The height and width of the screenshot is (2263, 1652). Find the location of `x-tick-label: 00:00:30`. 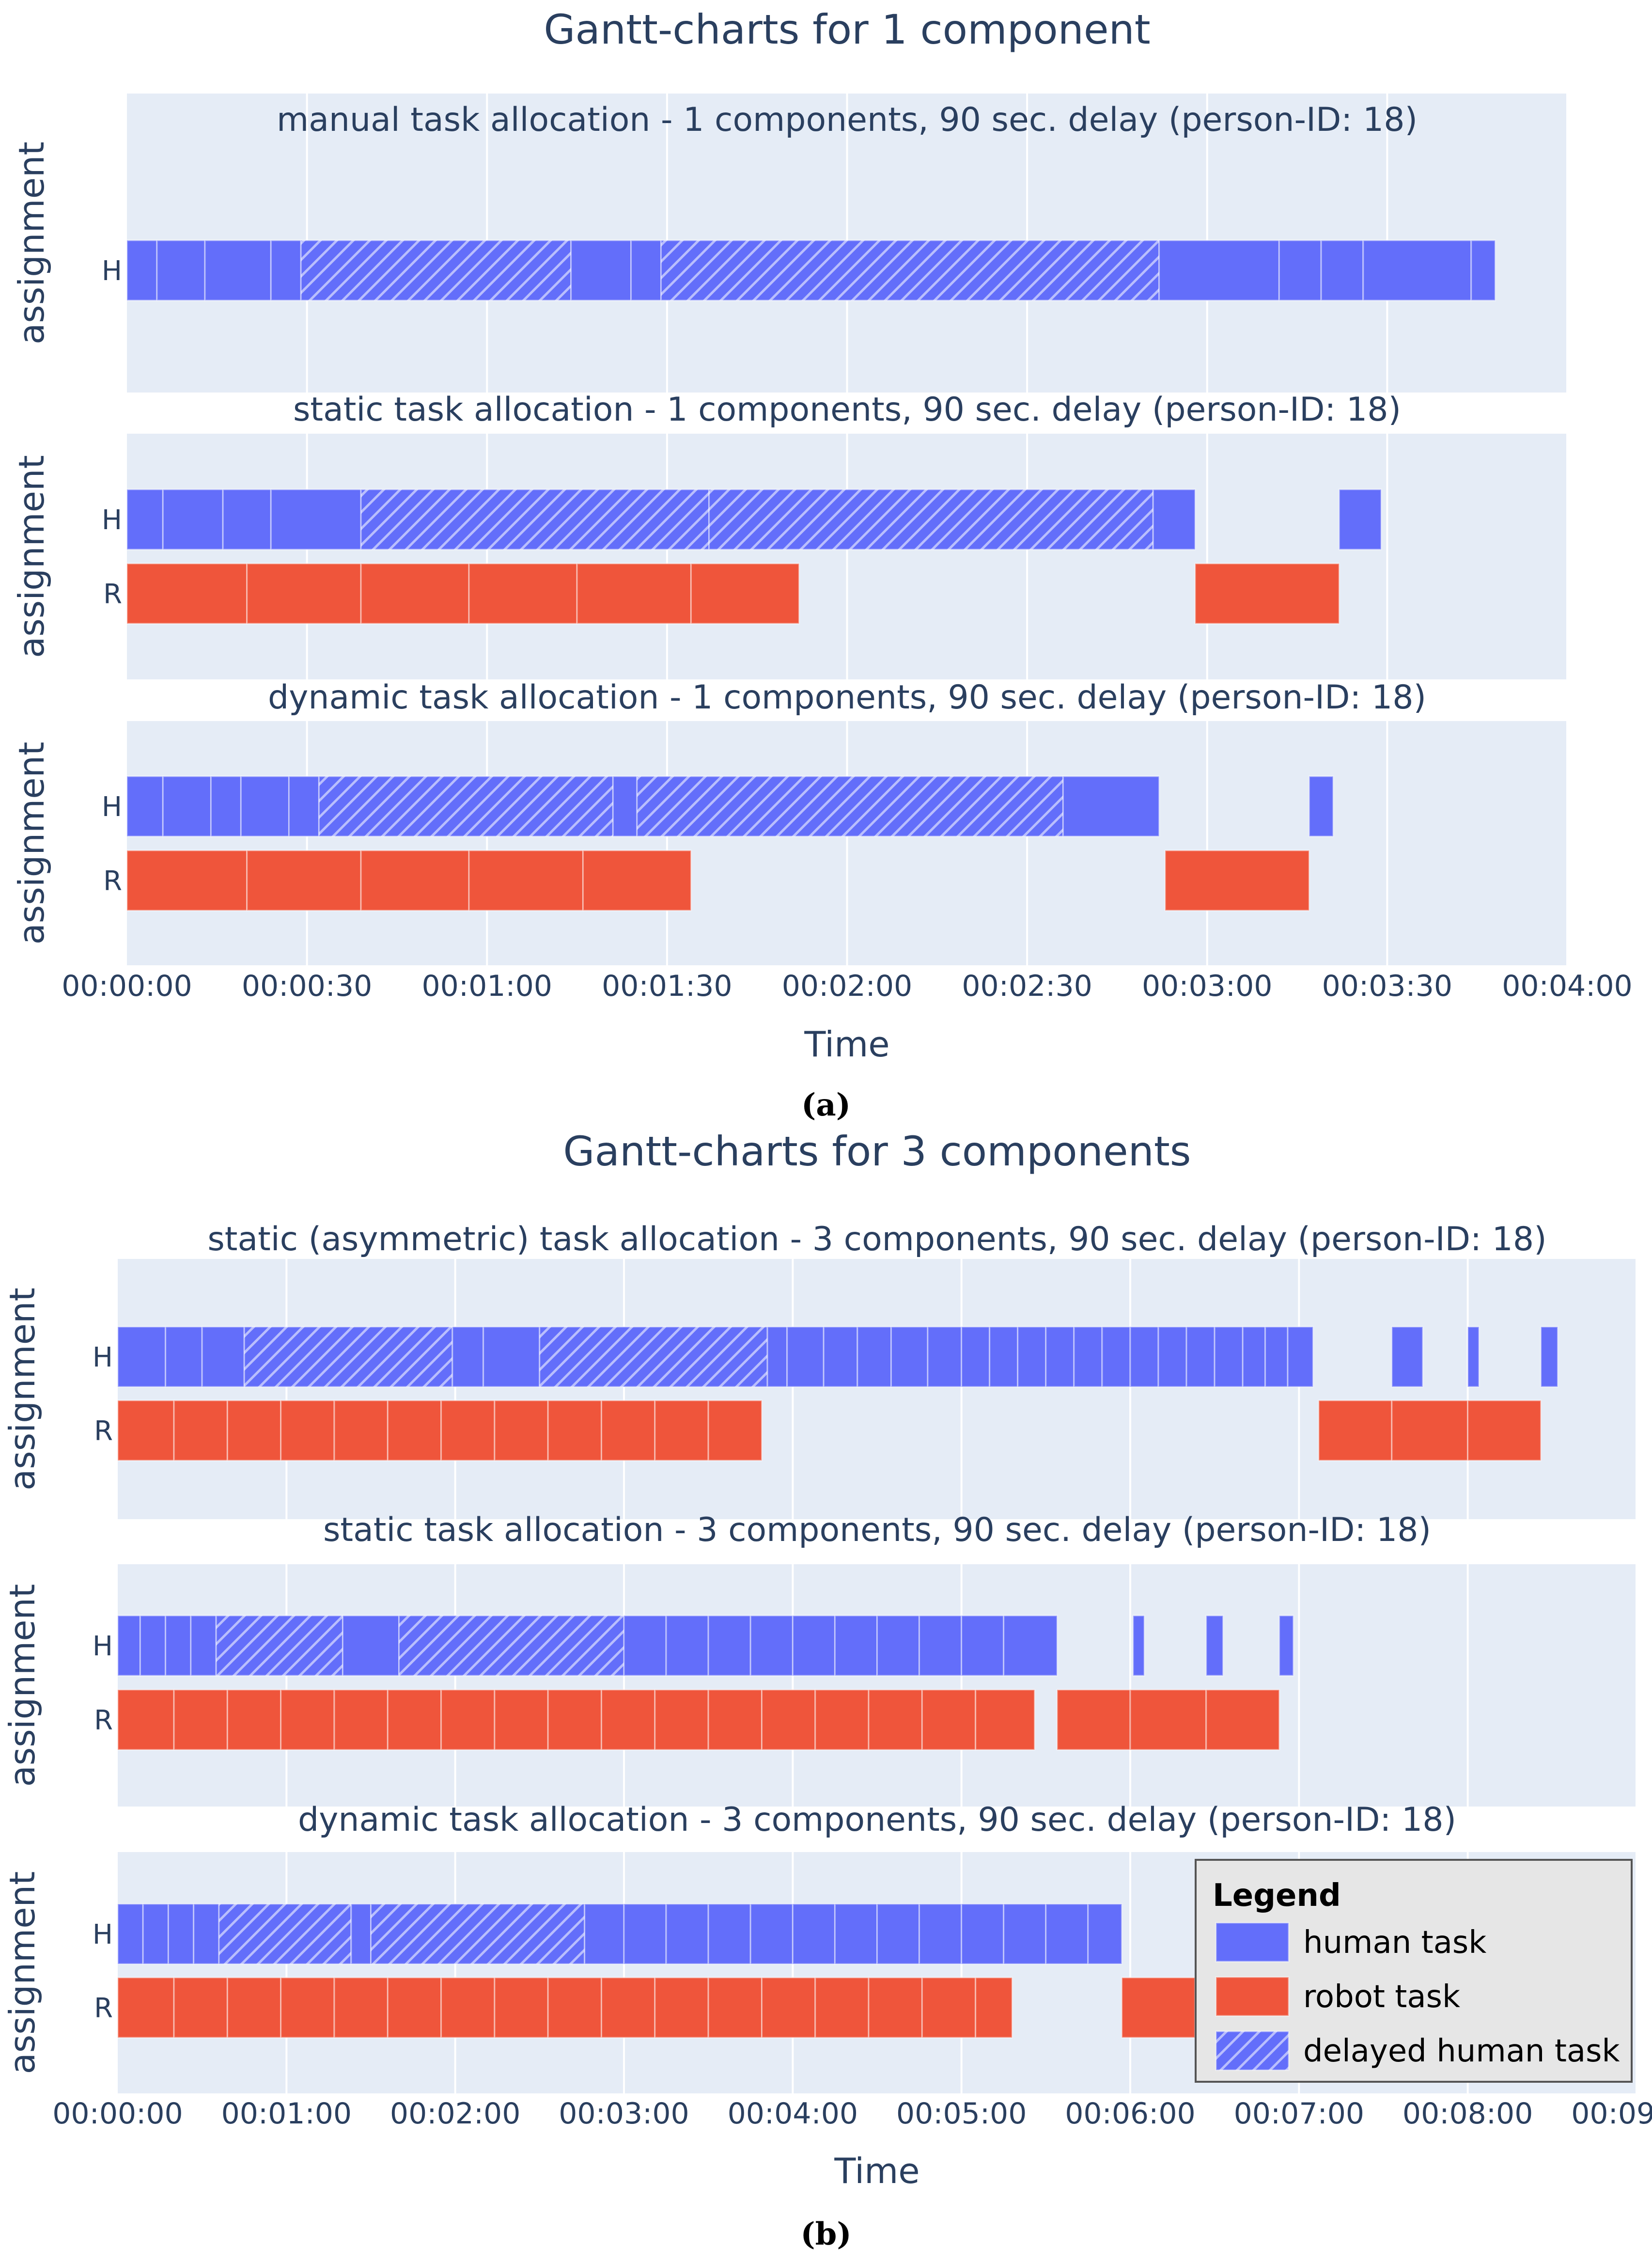

x-tick-label: 00:00:30 is located at coordinates (307, 986).